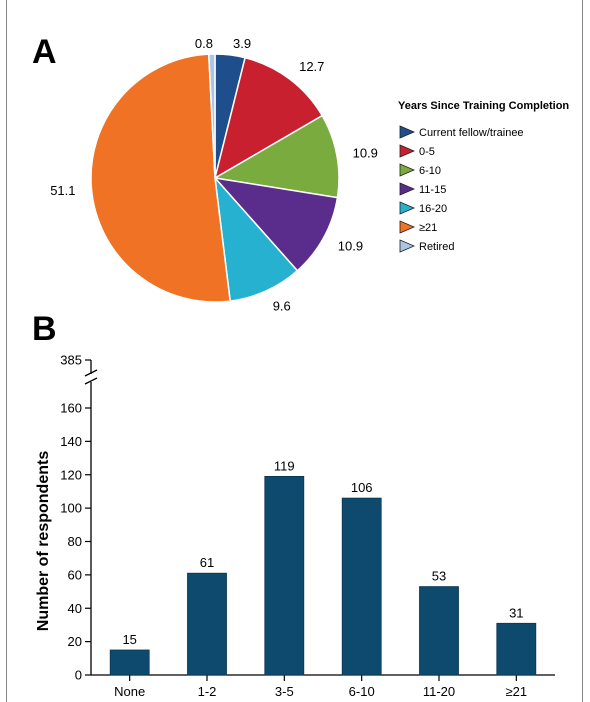 The width and height of the screenshot is (590, 702). I want to click on y-axis-title: Number of respondents, so click(43, 541).